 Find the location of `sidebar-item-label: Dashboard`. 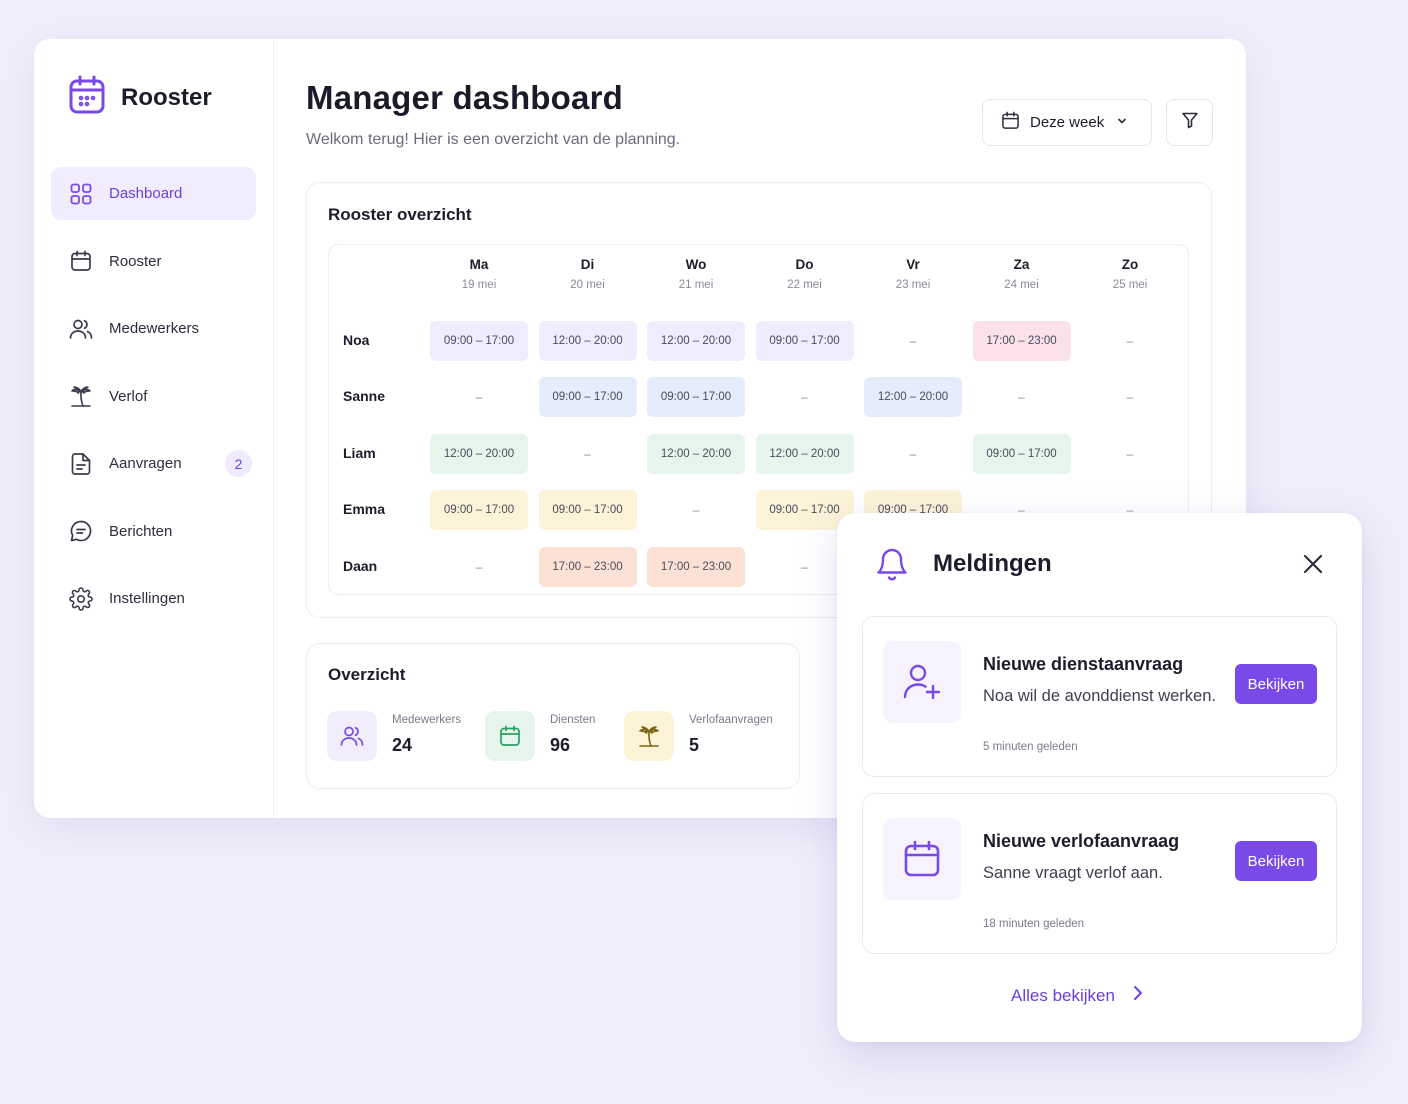

sidebar-item-label: Dashboard is located at coordinates (146, 193).